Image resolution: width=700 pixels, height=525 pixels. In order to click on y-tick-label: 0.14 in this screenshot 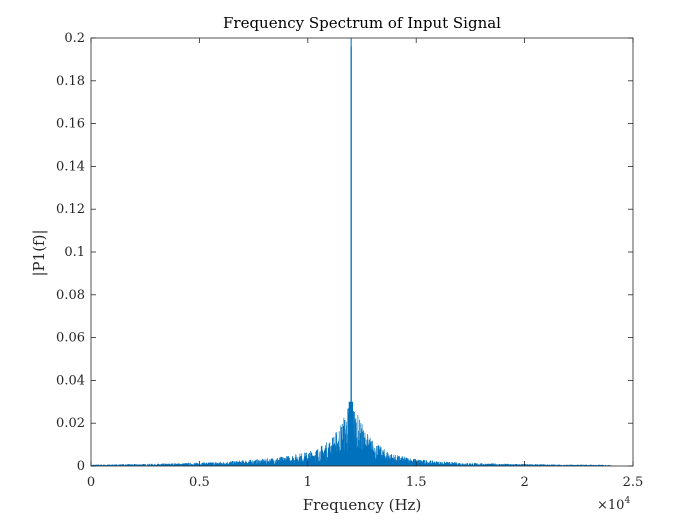, I will do `click(70, 166)`.